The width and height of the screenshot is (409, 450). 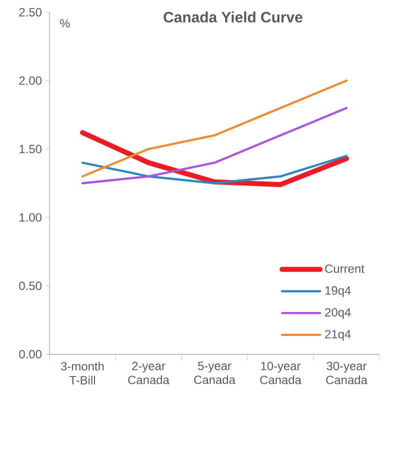 What do you see at coordinates (30, 286) in the screenshot?
I see `y-tick-label: 0.50` at bounding box center [30, 286].